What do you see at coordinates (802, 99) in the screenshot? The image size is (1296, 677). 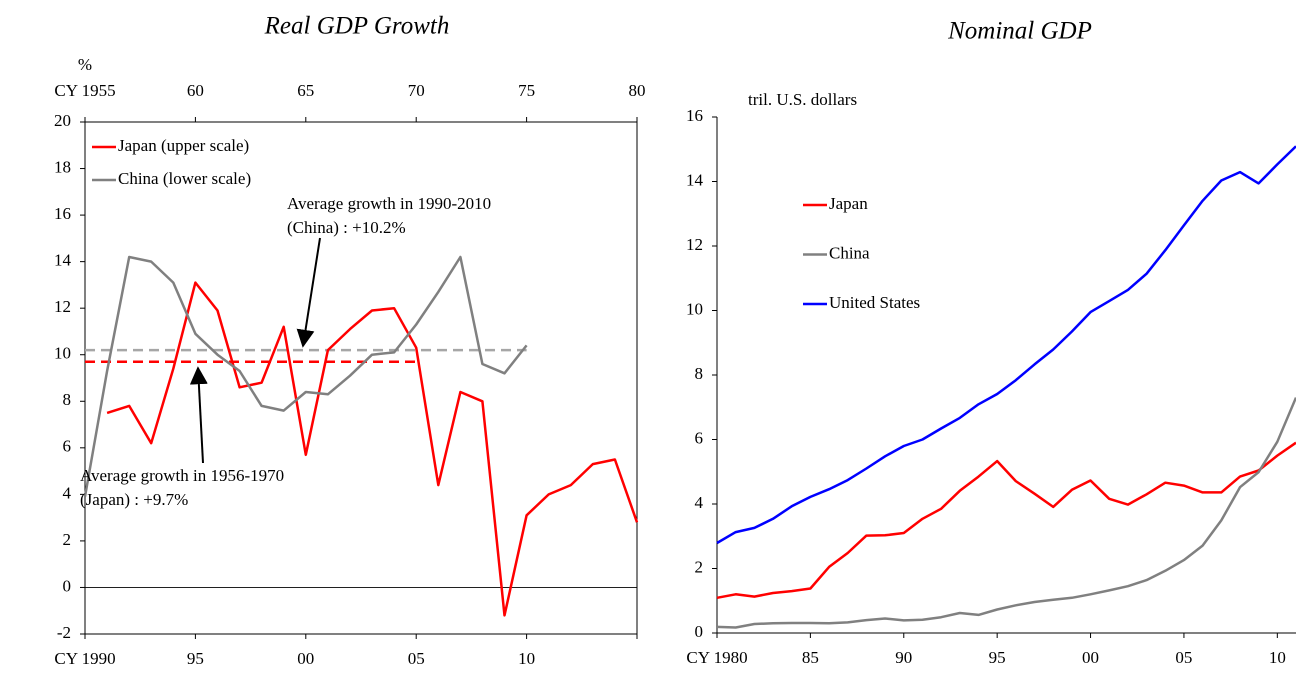 I see `y-axis-label: tril. U.S. dollars` at bounding box center [802, 99].